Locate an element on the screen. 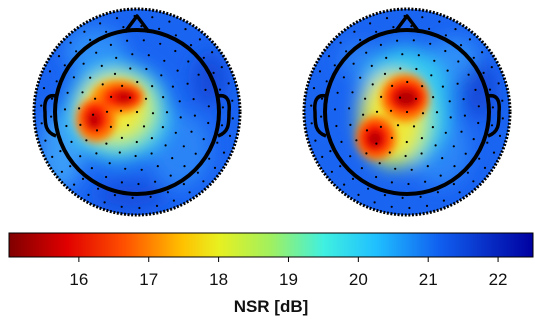 The image size is (535, 324). colorbar-label: NSR [dB] is located at coordinates (271, 306).